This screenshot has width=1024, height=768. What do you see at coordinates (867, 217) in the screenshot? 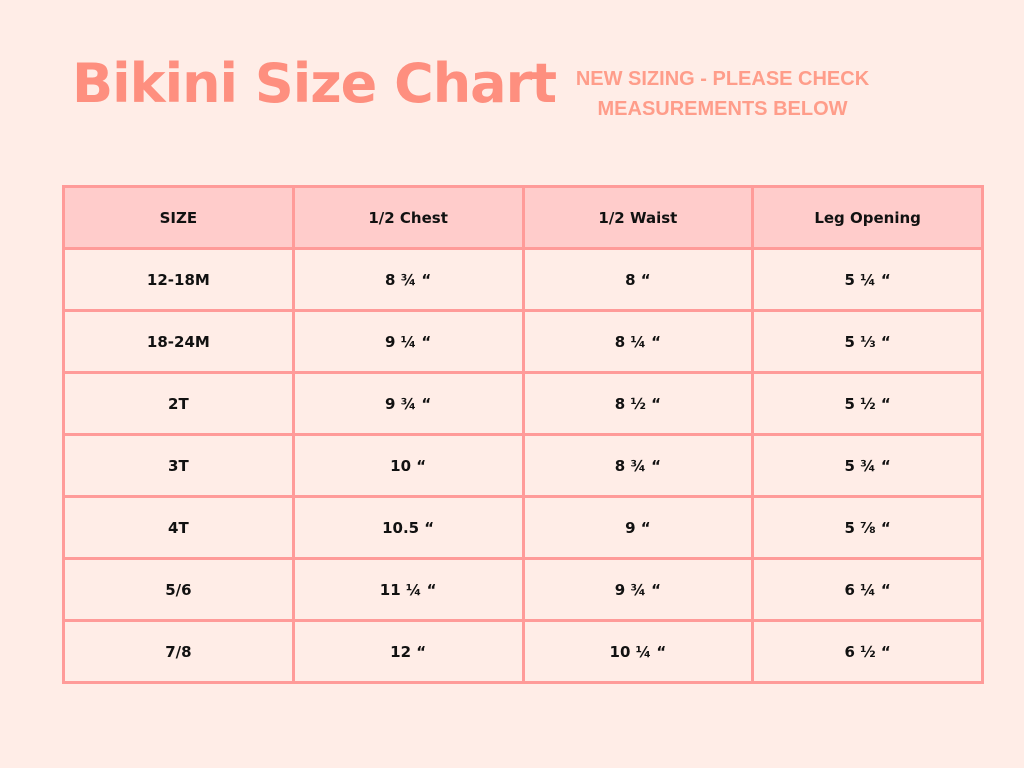
I see `header-leg-opening: Leg Opening` at bounding box center [867, 217].